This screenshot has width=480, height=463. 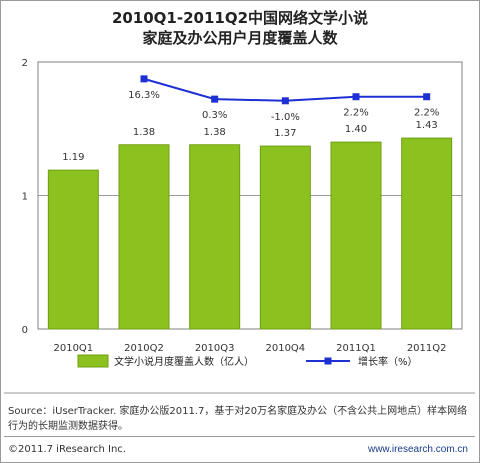 What do you see at coordinates (240, 38) in the screenshot?
I see `chart-title-line2: 家庭及办公用户月度覆盖人数` at bounding box center [240, 38].